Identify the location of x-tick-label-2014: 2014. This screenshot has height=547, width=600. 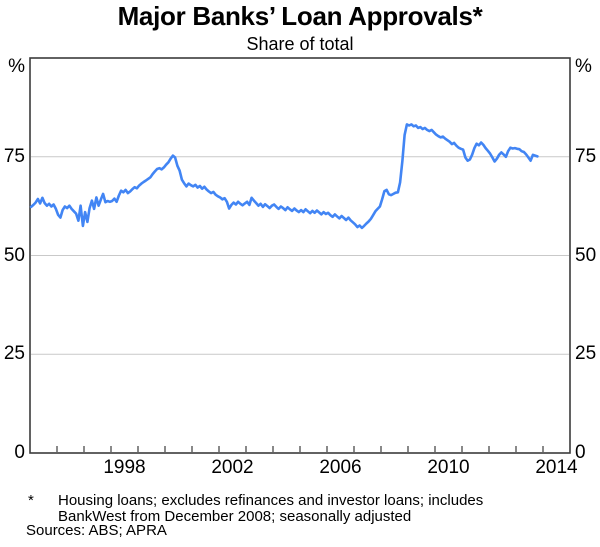
(556, 467).